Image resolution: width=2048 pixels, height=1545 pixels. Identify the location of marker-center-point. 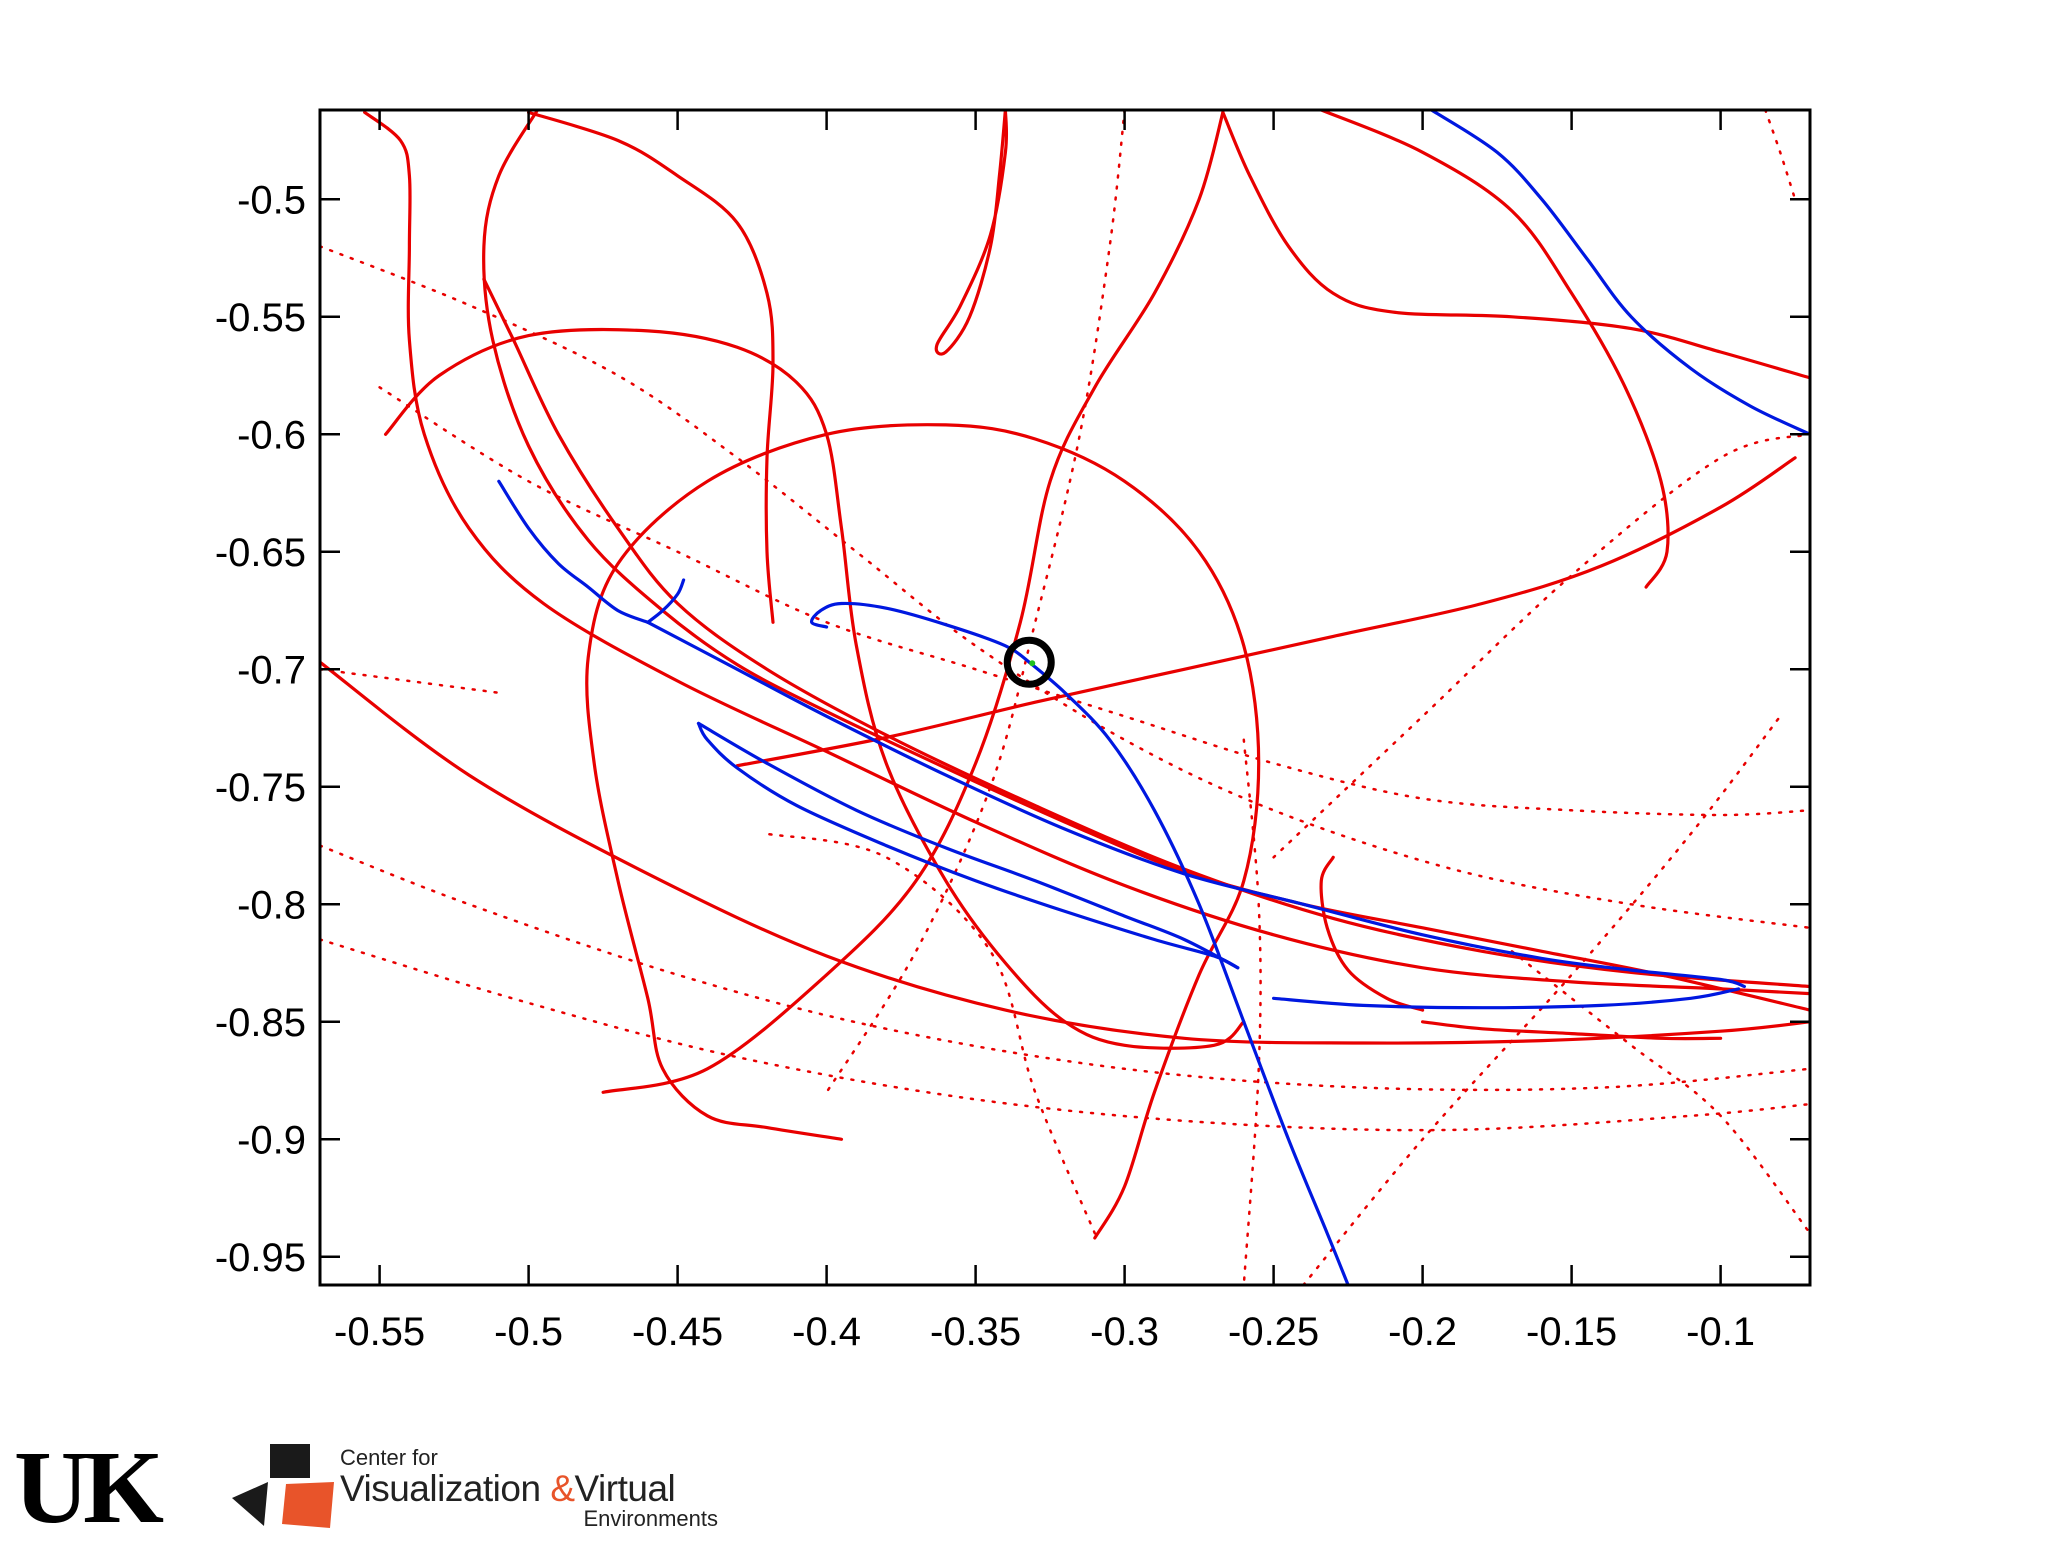
(1032, 663).